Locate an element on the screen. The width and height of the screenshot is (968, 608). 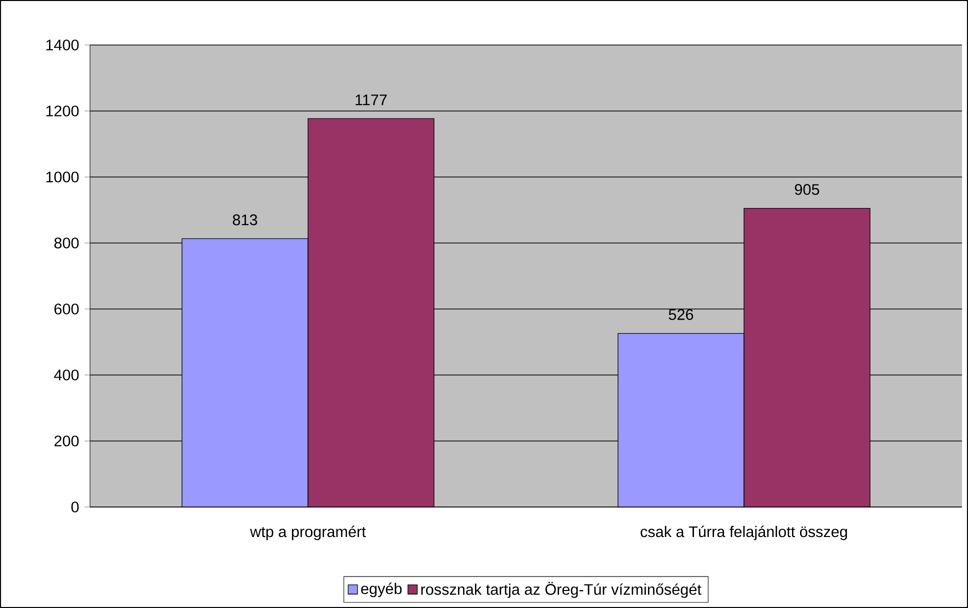
legend-label: rossznak tartja az Öreg-Túr vízminőségét is located at coordinates (561, 590).